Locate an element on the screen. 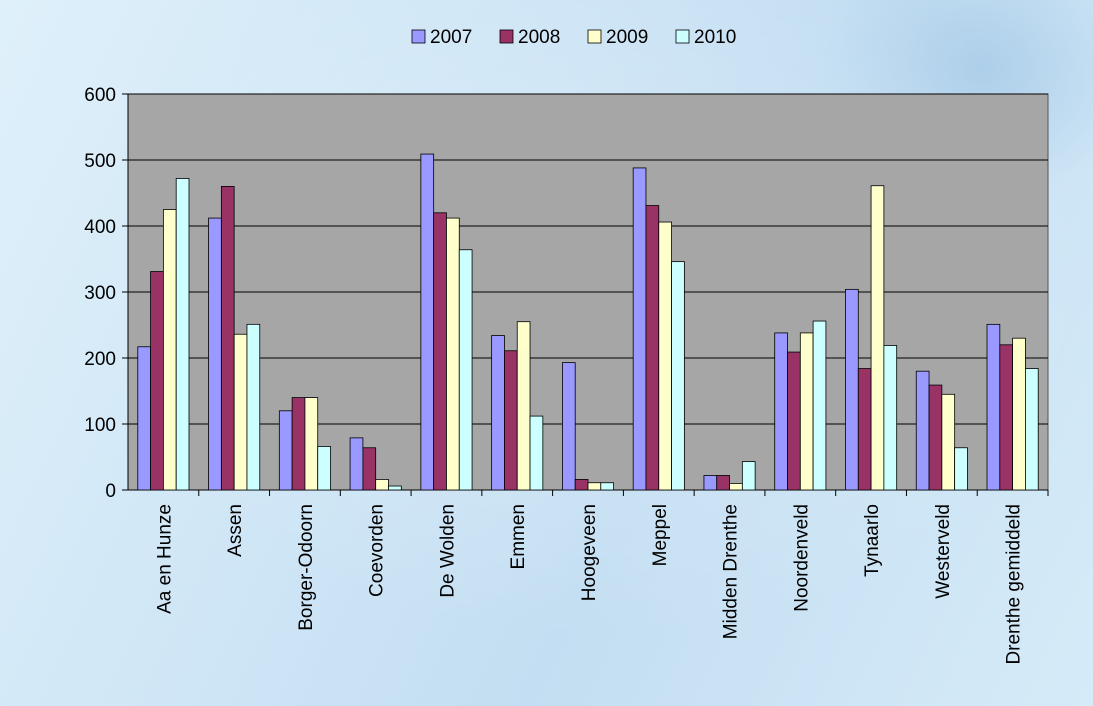  legend-label: 2008 is located at coordinates (539, 37).